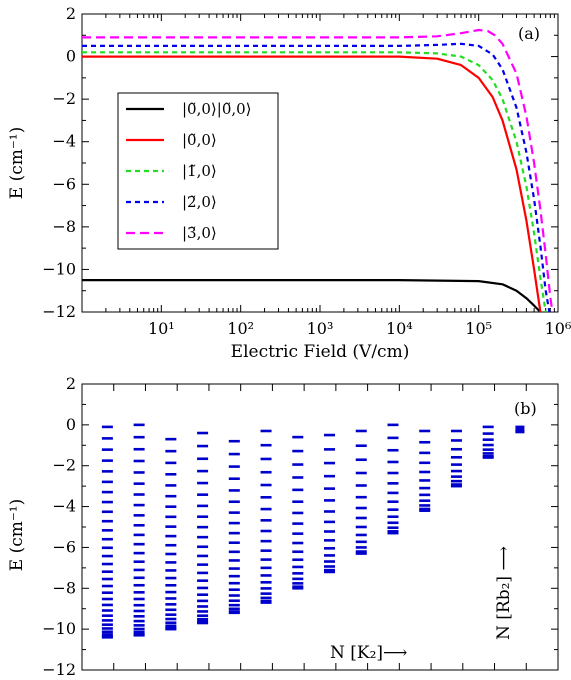 This screenshot has width=571, height=680. I want to click on panel-a-legend: |0̃,0⟩|0̃,0⟩|0̃,0⟩|1̃,0⟩|2̃,0⟩|3̃,0⟩, so click(198, 171).